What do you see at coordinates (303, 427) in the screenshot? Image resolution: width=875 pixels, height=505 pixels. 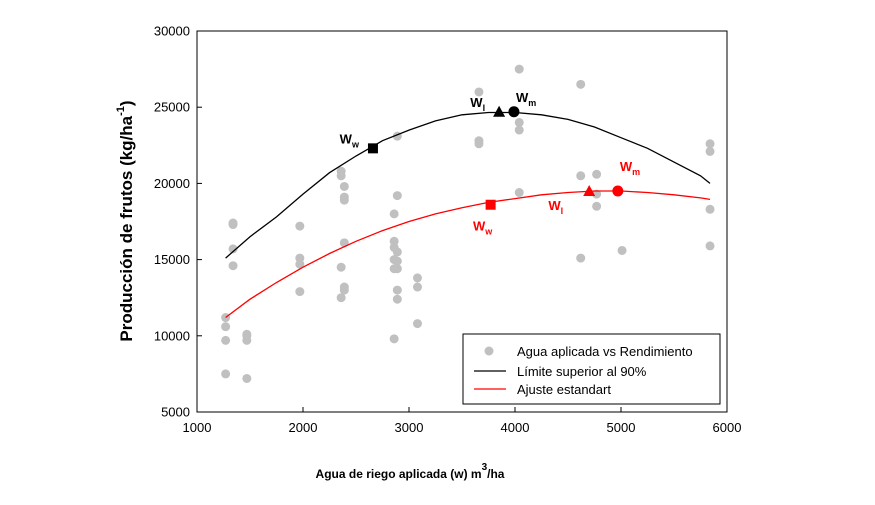 I see `x-tick-label: 2000` at bounding box center [303, 427].